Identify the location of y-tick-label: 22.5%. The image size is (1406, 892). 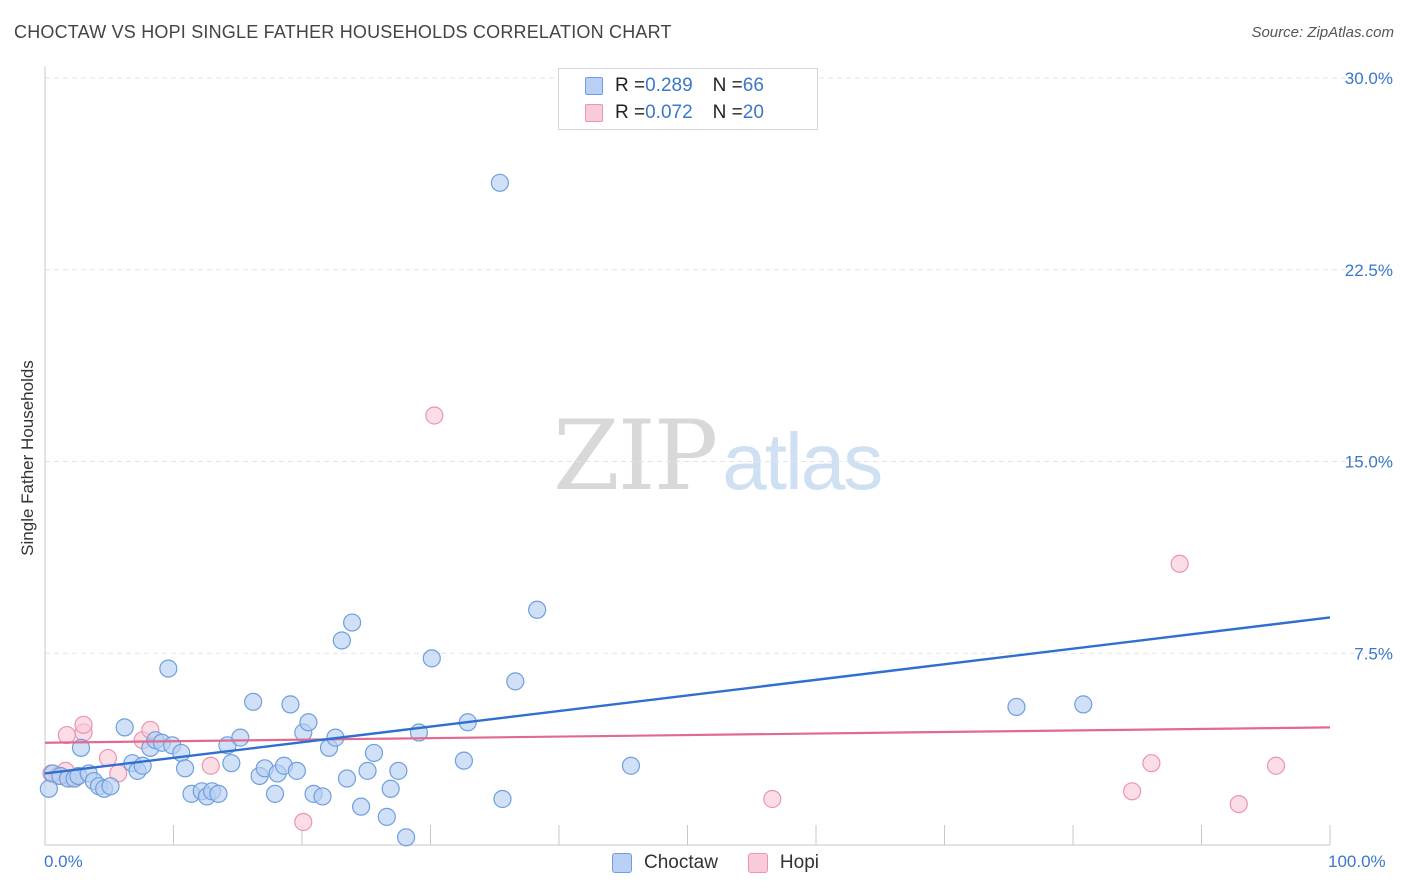
(1369, 270).